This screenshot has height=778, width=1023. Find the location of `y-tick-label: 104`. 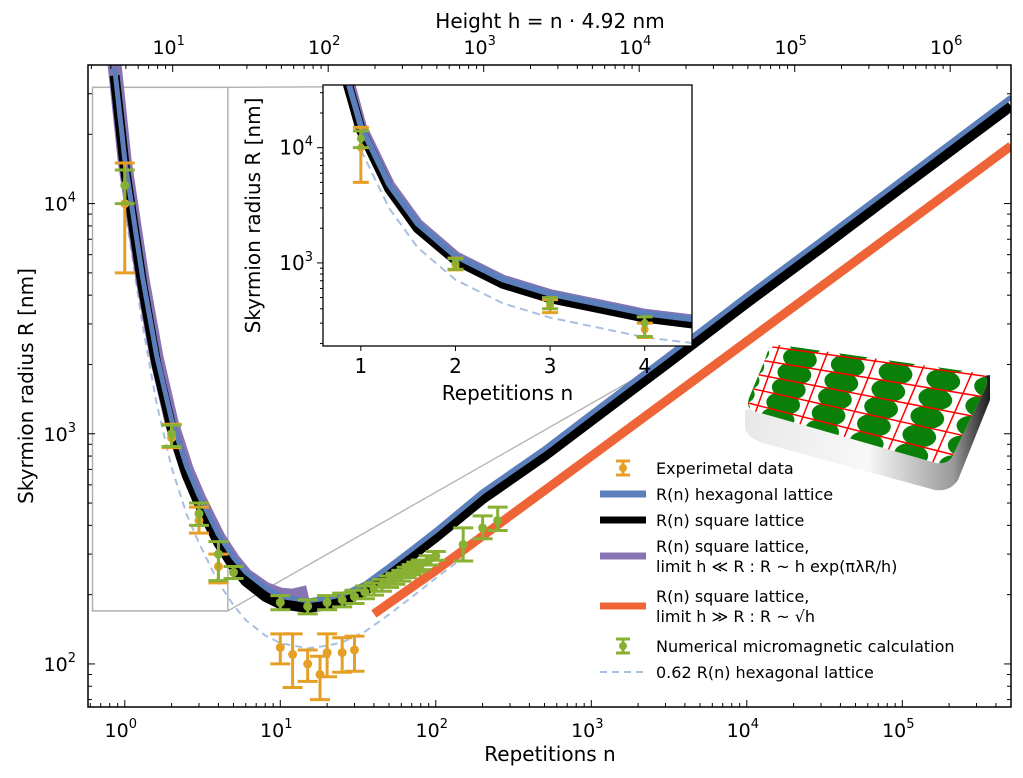

y-tick-label: 104 is located at coordinates (60, 203).